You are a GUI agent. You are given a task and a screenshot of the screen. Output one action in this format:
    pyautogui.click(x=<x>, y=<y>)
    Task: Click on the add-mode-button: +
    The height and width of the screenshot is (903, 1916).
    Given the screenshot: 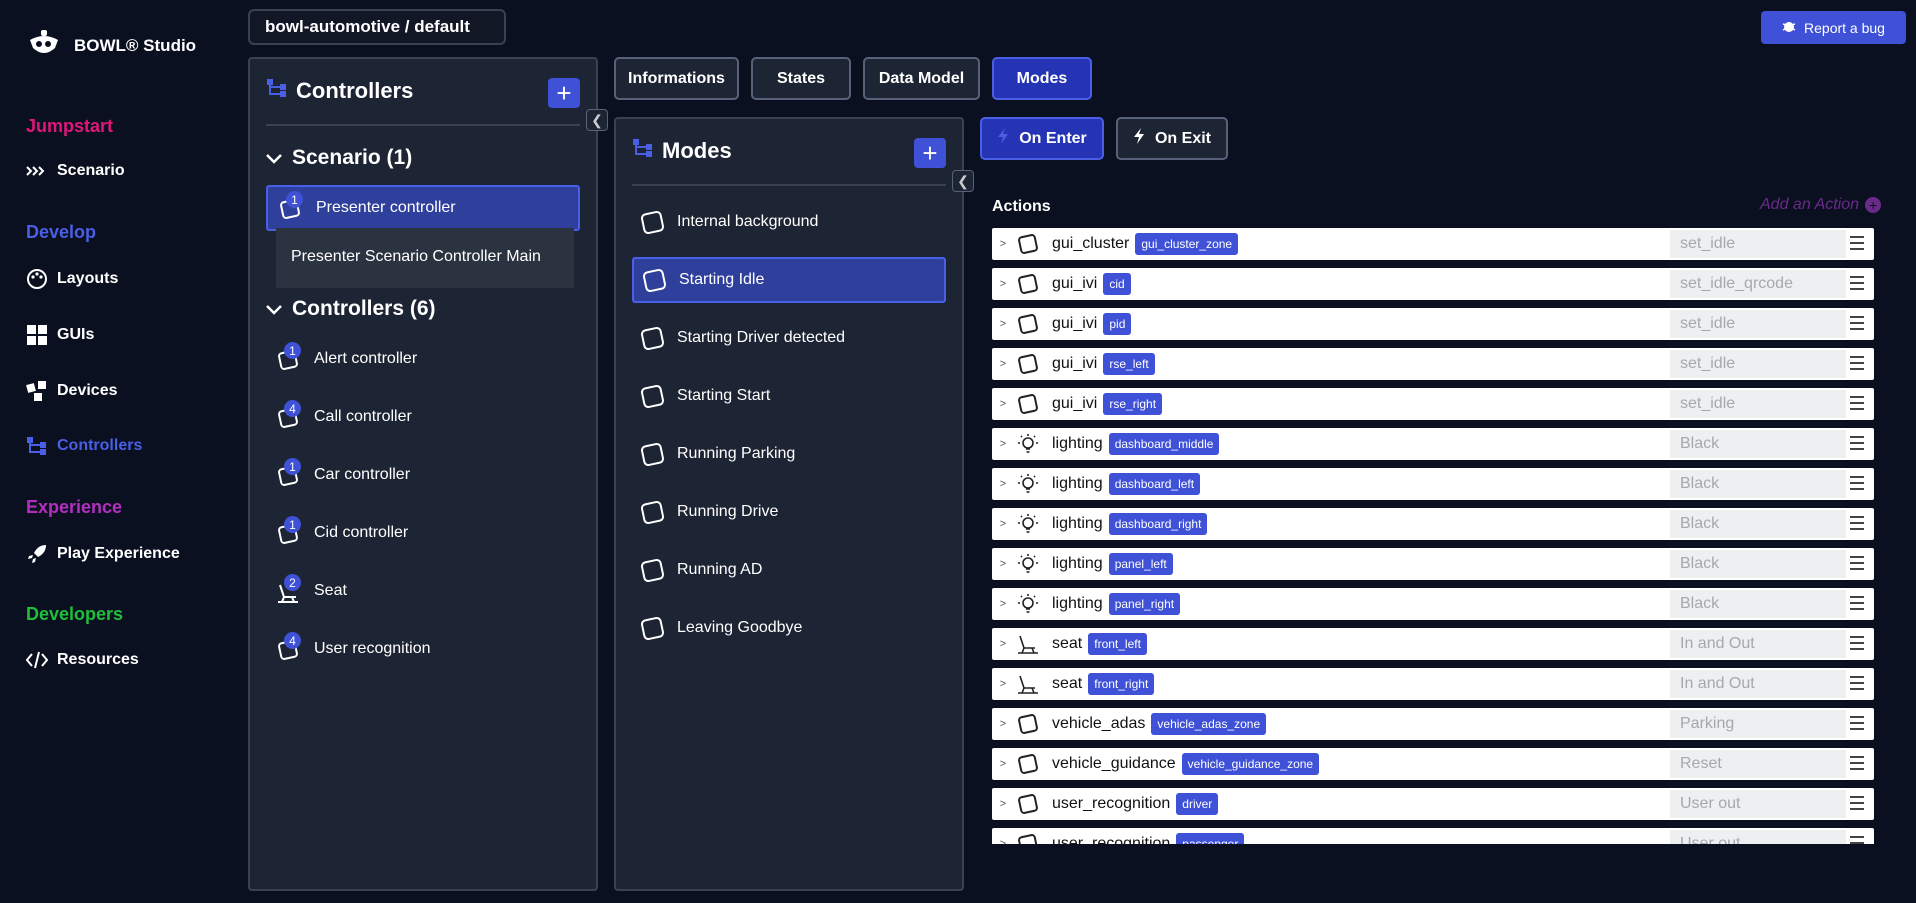 What is the action you would take?
    pyautogui.click(x=930, y=153)
    